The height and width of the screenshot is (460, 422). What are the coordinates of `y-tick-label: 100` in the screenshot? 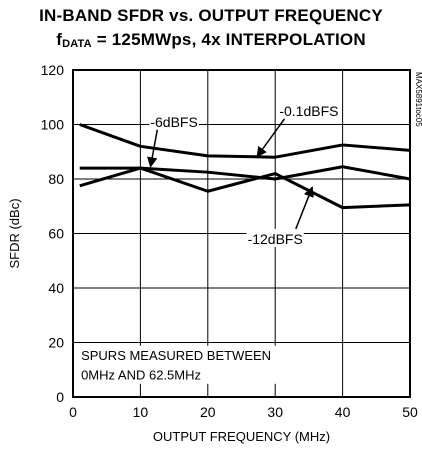 It's located at (53, 125).